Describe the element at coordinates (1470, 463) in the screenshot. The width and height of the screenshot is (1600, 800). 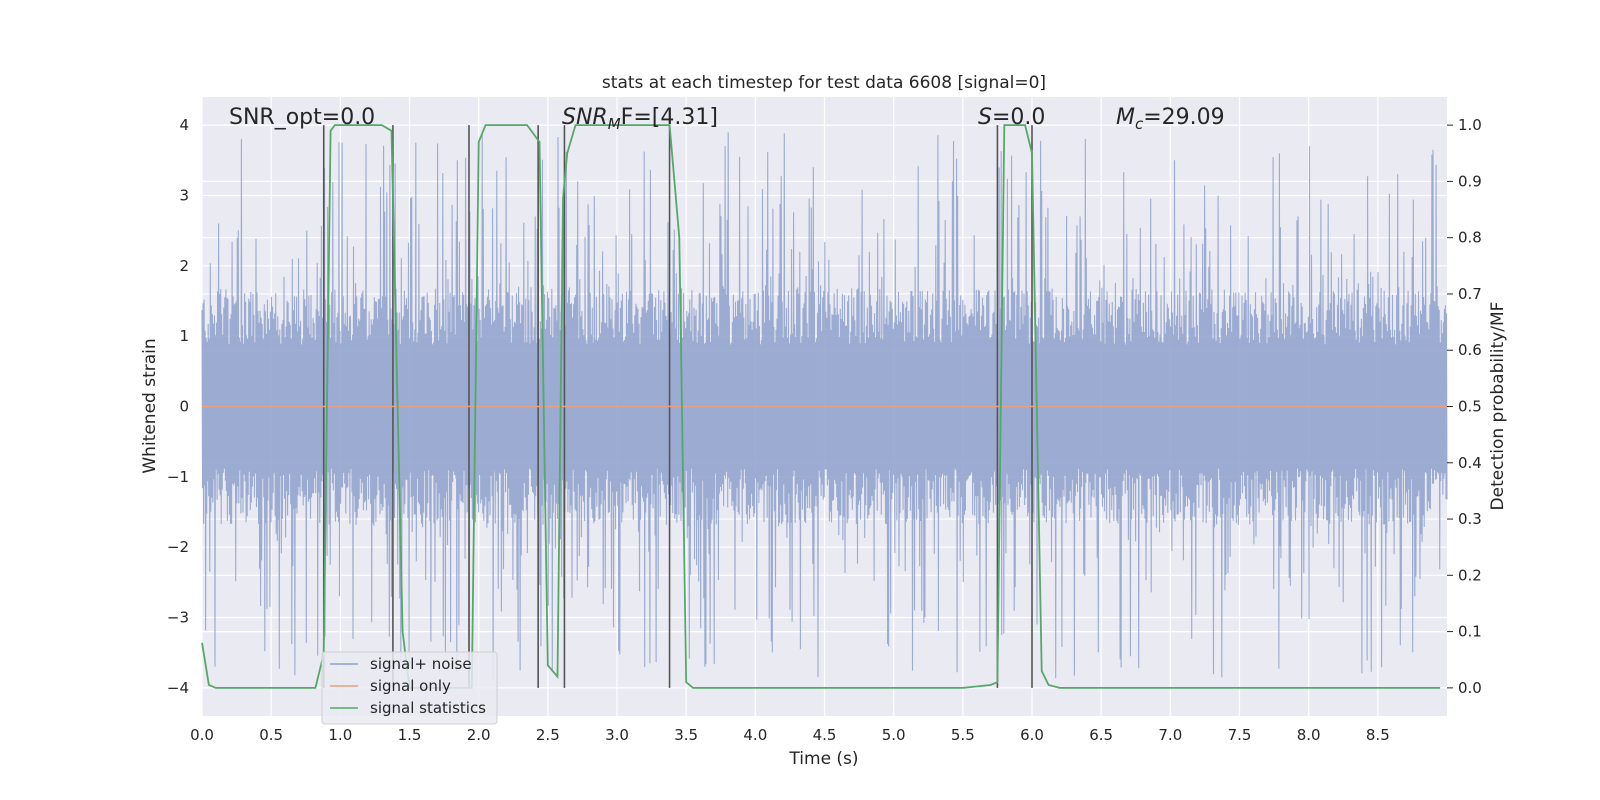
I see `y-right-tick-label: 0.4` at that location.